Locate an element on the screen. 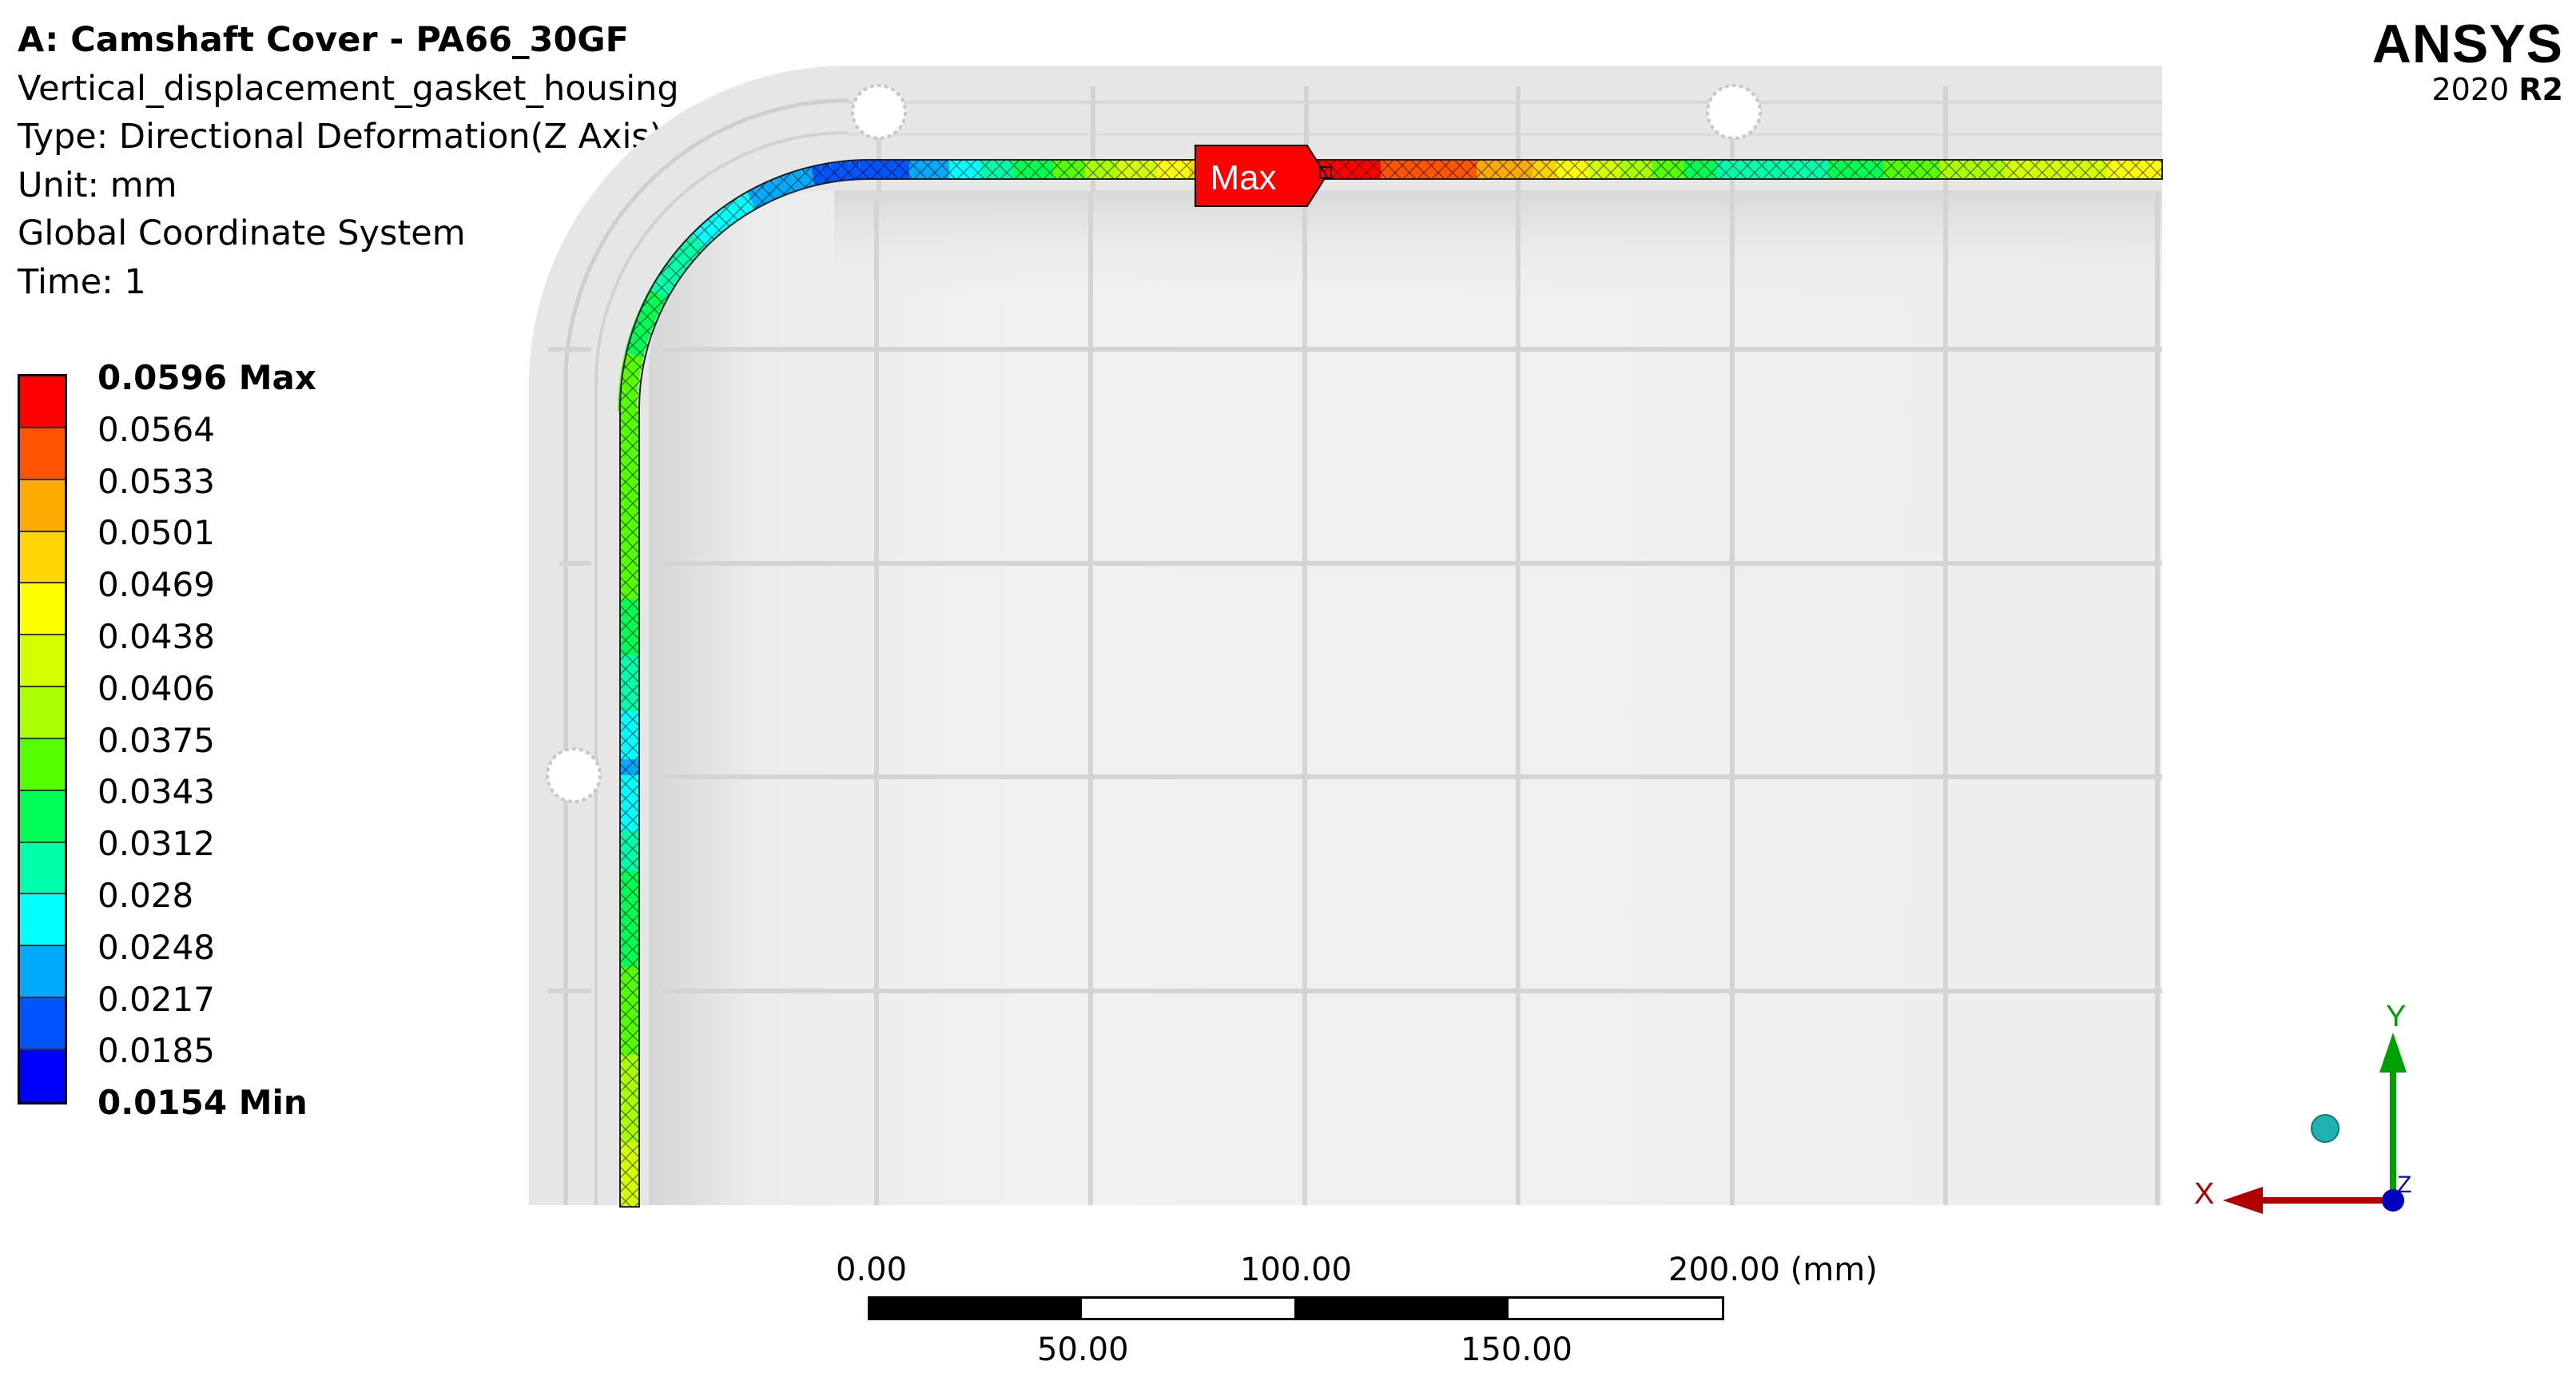  scale-label-50: 50.00 is located at coordinates (1083, 1349).